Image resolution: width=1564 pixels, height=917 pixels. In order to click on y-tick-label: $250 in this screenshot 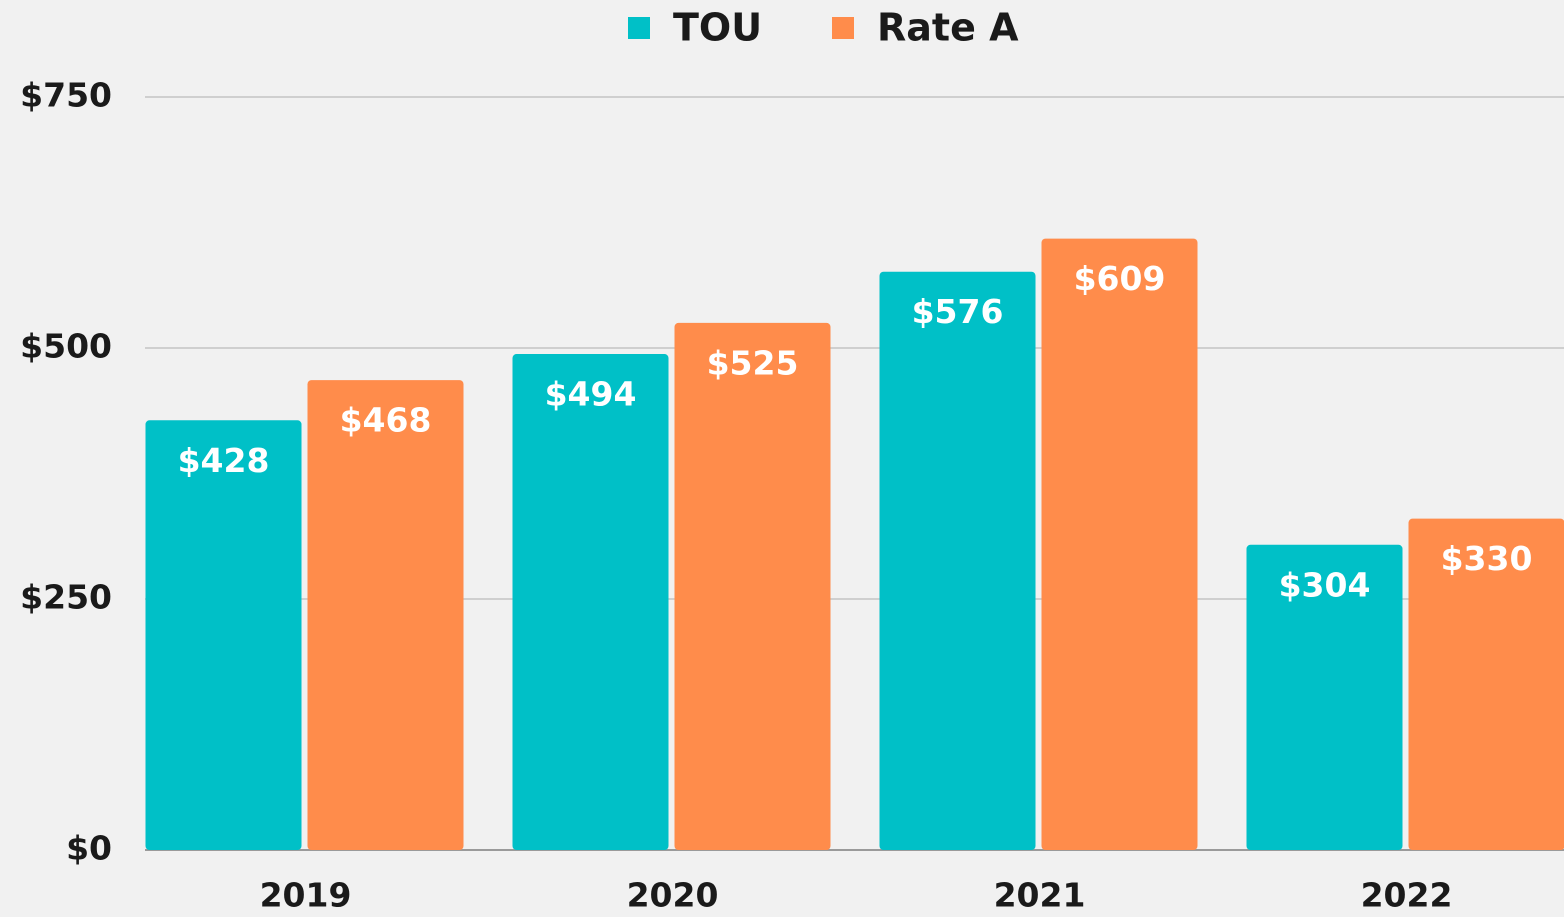, I will do `click(66, 597)`.